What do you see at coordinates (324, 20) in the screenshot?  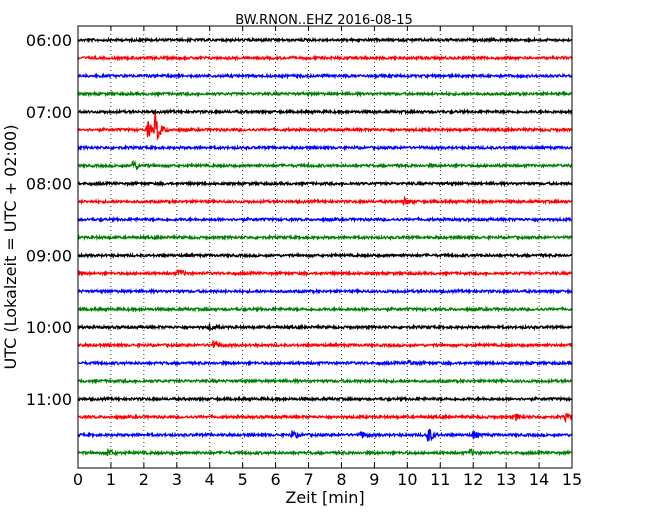 I see `chart-title: BW.RNON..EHZ 2016-08-15` at bounding box center [324, 20].